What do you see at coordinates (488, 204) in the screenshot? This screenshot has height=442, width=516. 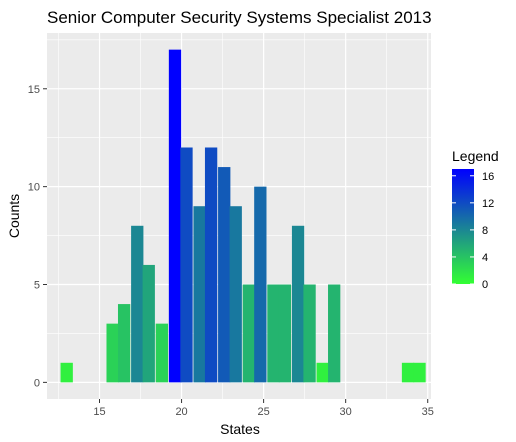 I see `legend-tick-label: 12` at bounding box center [488, 204].